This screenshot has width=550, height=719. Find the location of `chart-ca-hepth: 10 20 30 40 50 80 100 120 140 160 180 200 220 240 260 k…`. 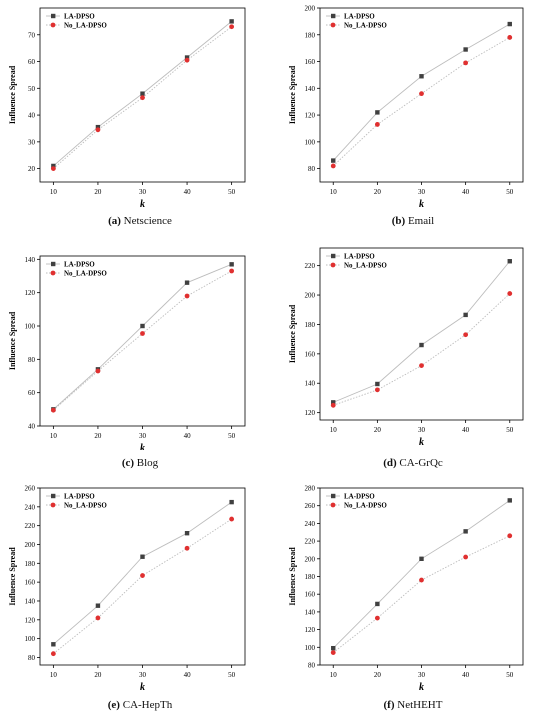

chart-ca-hepth: 10 20 30 40 50 80 100 120 140 160 180 200 220 240 260 k… is located at coordinates (127, 587).